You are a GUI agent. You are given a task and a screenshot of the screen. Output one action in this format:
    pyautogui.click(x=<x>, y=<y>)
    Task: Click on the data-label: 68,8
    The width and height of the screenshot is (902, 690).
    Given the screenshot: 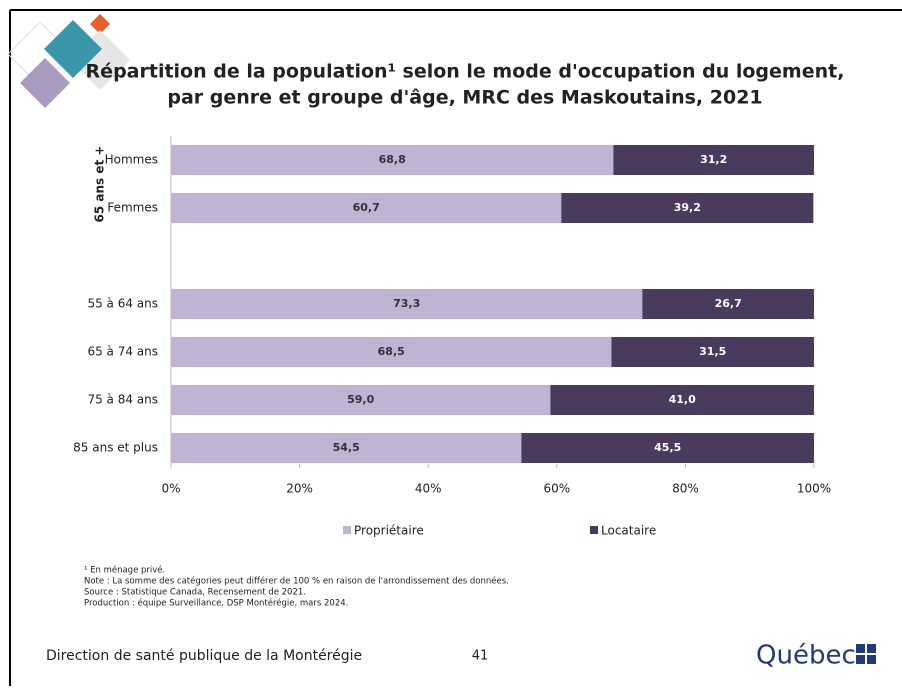 What is the action you would take?
    pyautogui.click(x=392, y=159)
    